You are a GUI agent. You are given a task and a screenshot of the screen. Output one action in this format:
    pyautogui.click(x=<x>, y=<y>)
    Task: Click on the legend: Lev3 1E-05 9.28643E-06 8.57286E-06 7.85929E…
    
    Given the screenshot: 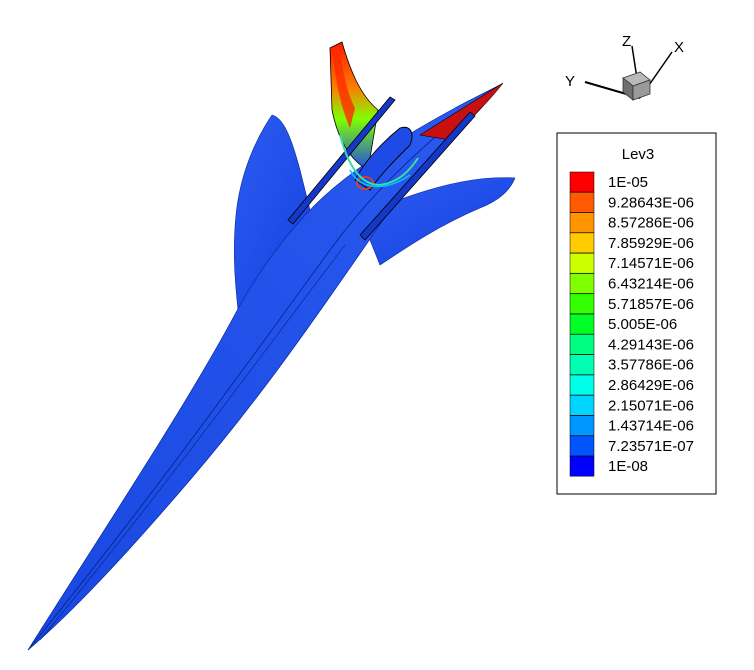 What is the action you would take?
    pyautogui.click(x=636, y=313)
    